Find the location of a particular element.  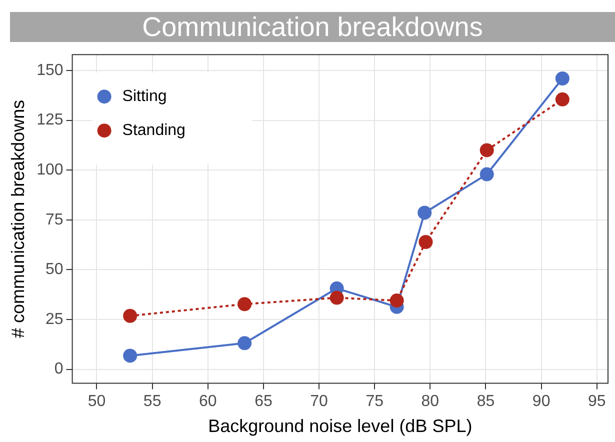

x-tick-label: 65 is located at coordinates (263, 401).